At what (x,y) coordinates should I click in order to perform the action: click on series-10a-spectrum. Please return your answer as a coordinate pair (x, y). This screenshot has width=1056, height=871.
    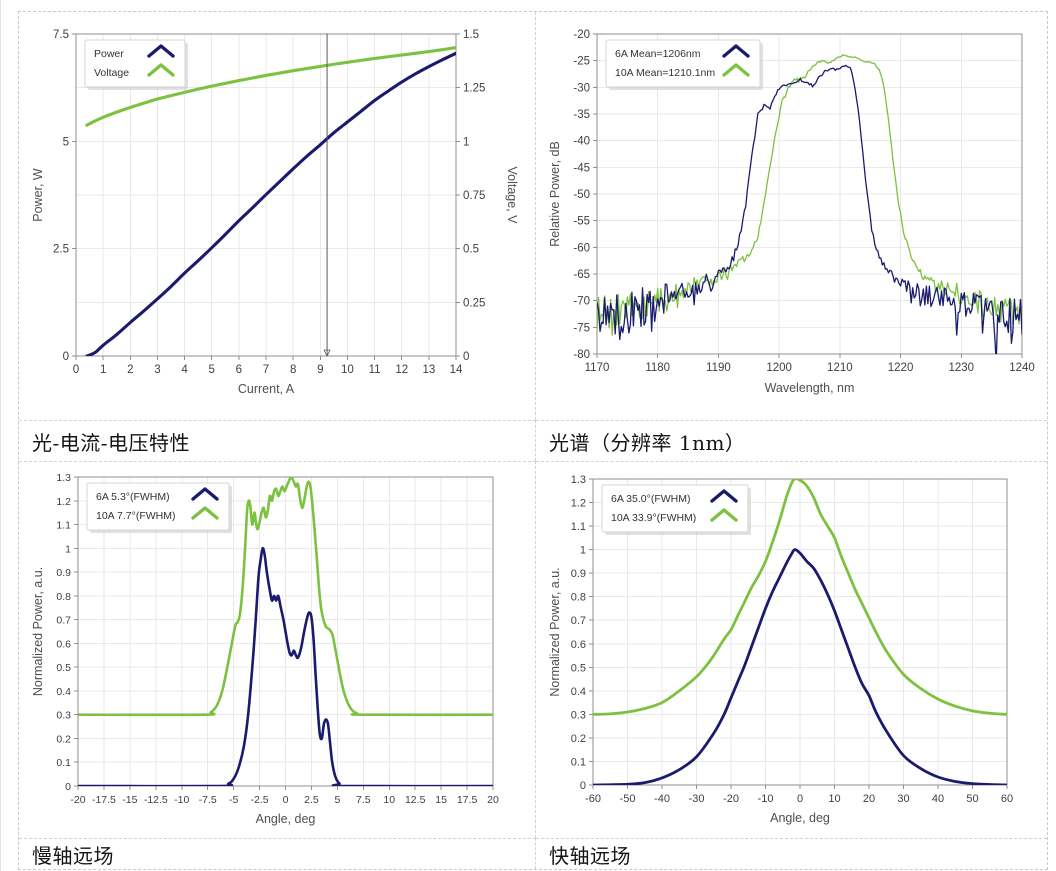
    Looking at the image, I should click on (809, 195).